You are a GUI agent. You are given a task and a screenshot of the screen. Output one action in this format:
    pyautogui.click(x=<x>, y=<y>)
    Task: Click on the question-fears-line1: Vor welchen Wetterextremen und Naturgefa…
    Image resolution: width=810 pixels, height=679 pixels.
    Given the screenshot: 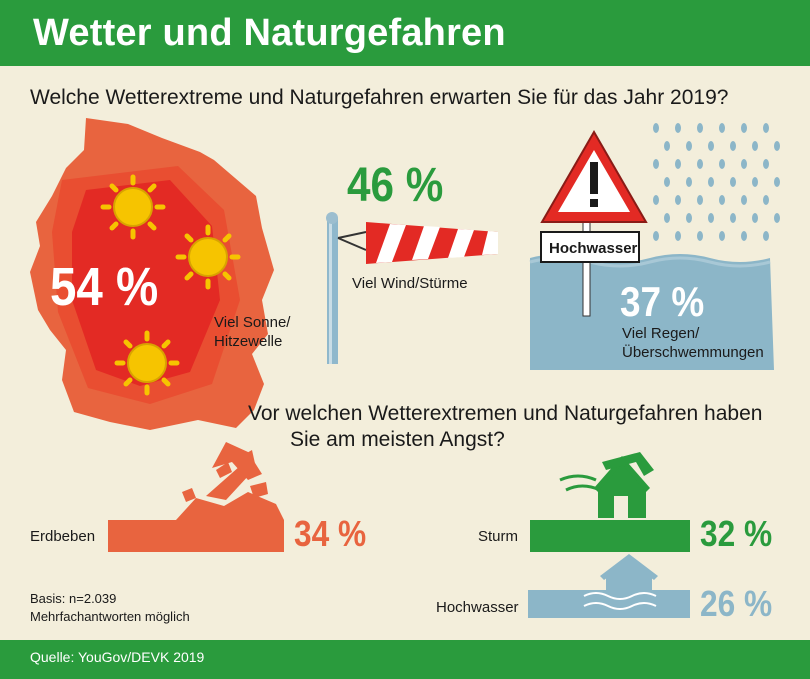 What is the action you would take?
    pyautogui.click(x=505, y=413)
    